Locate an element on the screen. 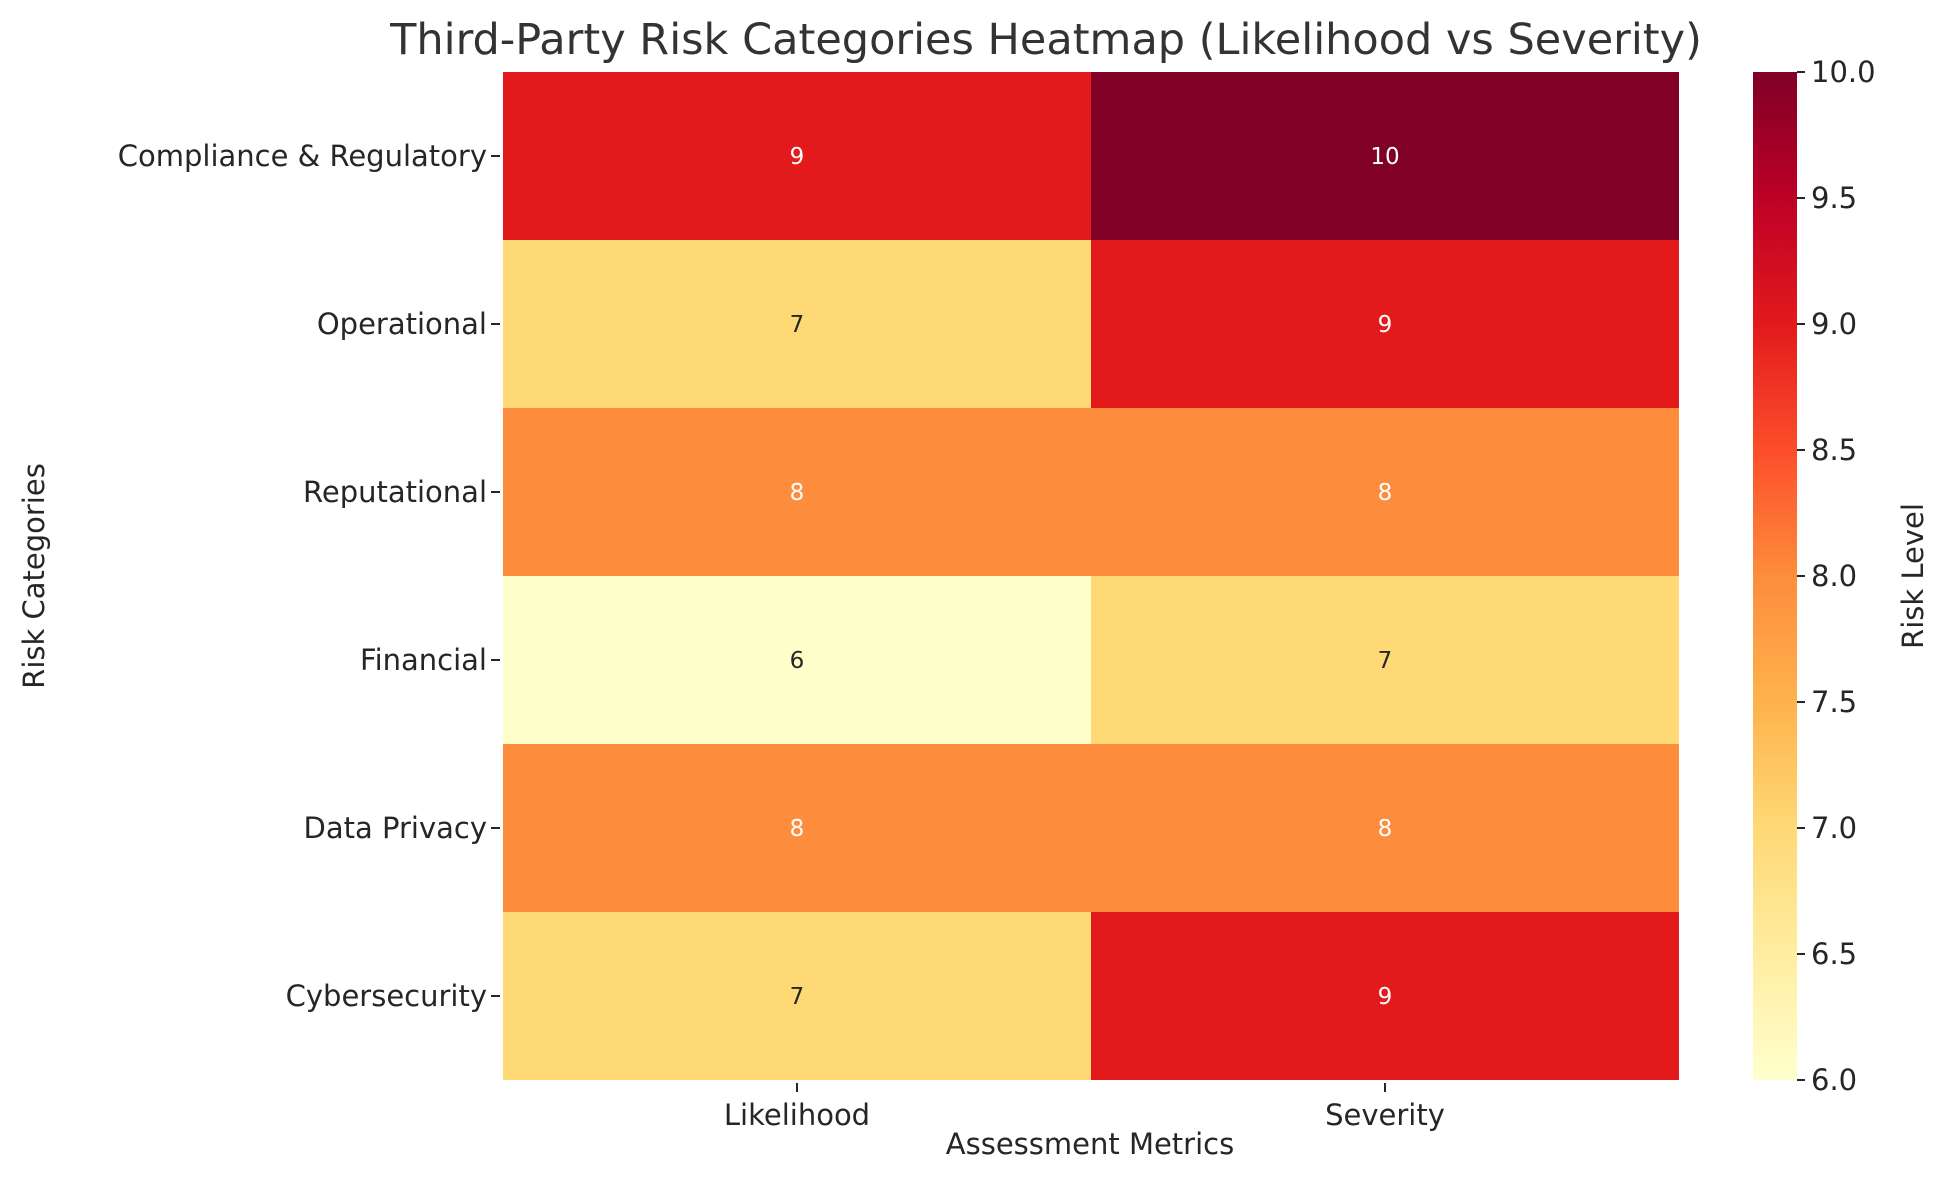  colorbar-tick-label: 7.5 is located at coordinates (1834, 702).